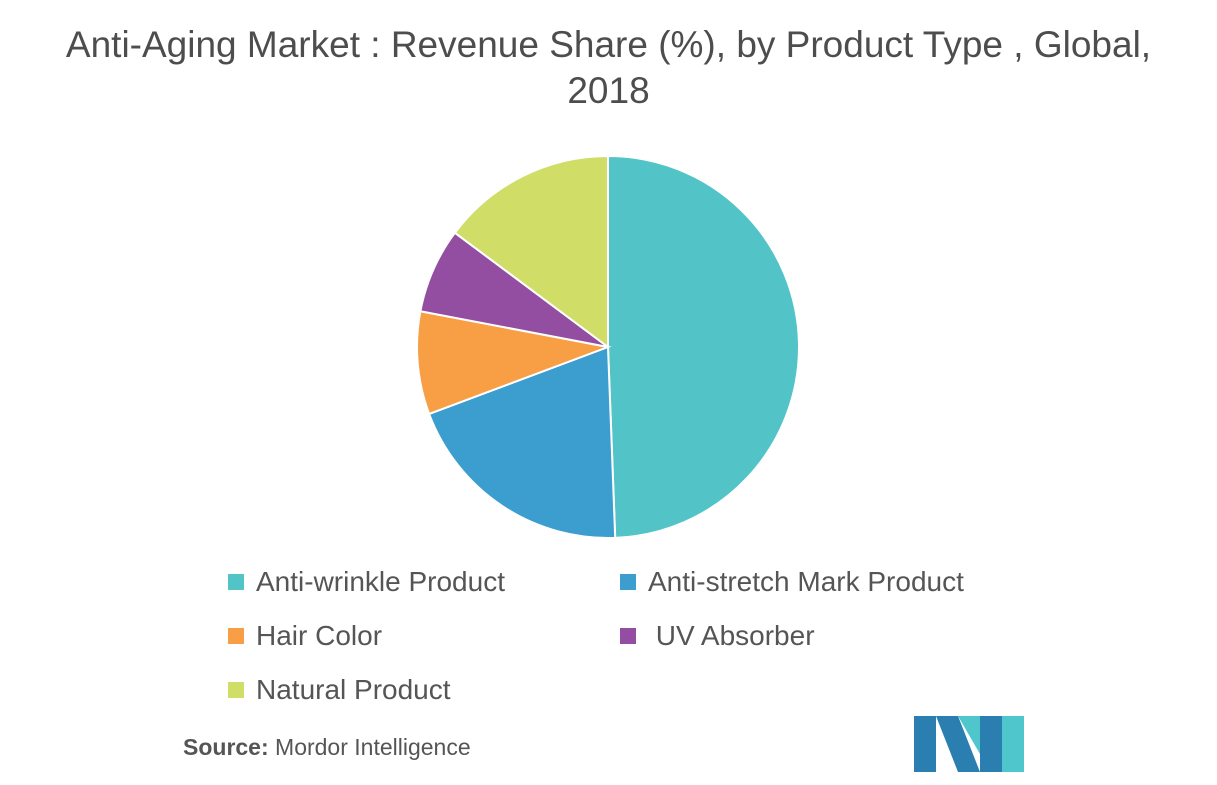 Image resolution: width=1217 pixels, height=785 pixels. What do you see at coordinates (925, 744) in the screenshot?
I see `logo-shape-left` at bounding box center [925, 744].